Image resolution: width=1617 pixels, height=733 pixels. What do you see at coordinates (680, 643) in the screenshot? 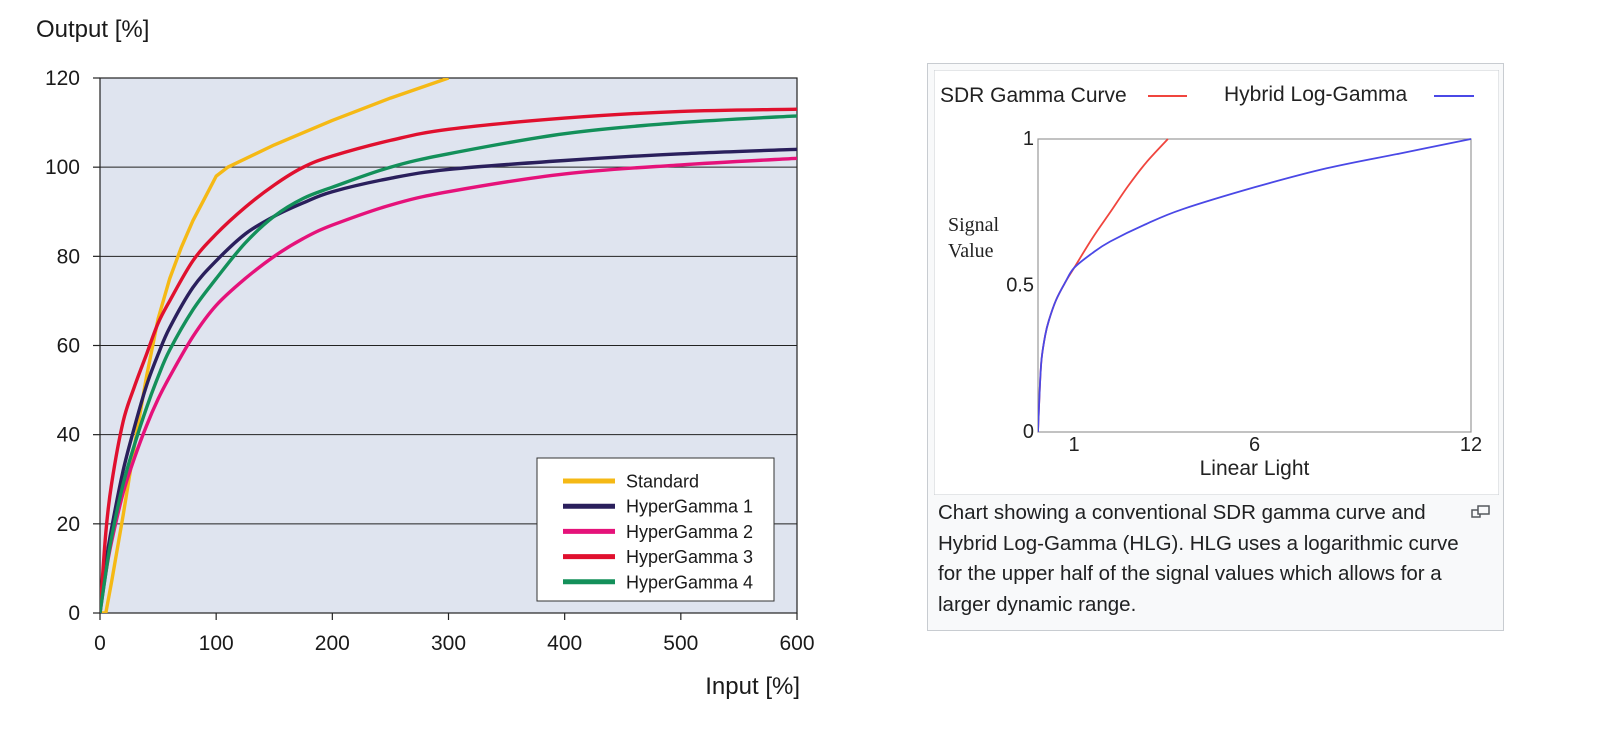
I see `x-tick-label: 500` at bounding box center [680, 643].